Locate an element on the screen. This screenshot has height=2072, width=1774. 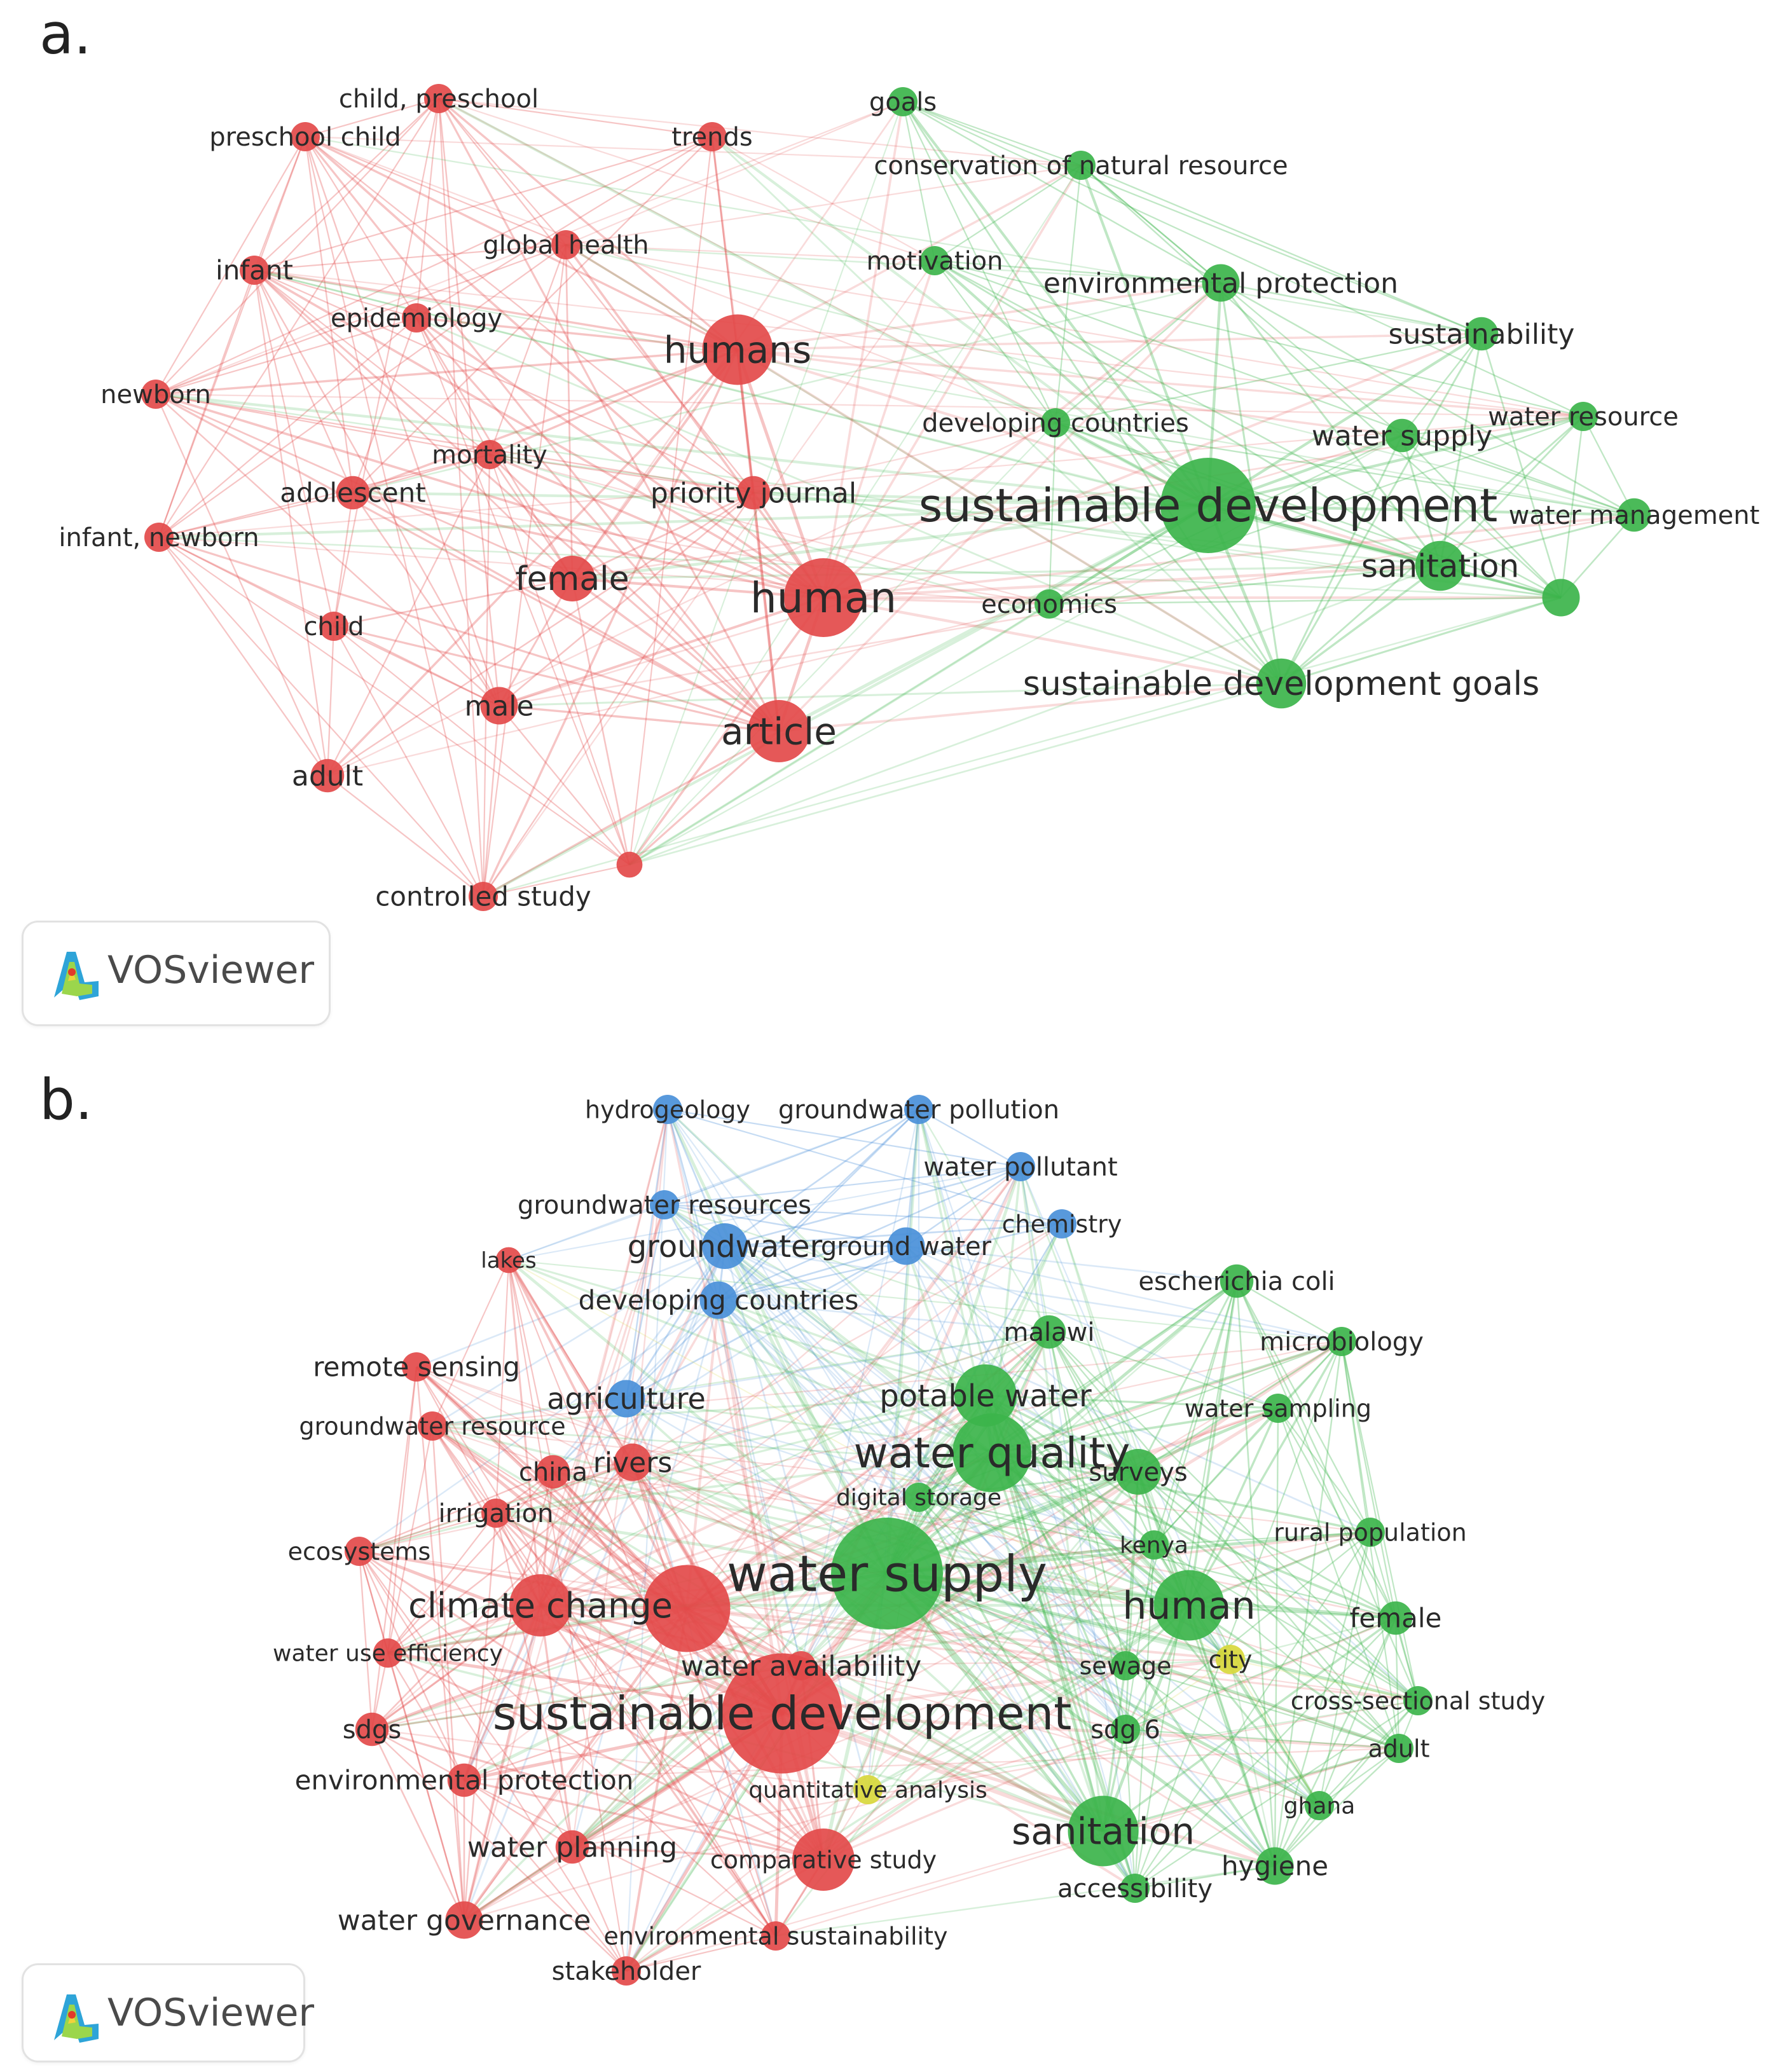
node-label: controlled study is located at coordinates (483, 896).